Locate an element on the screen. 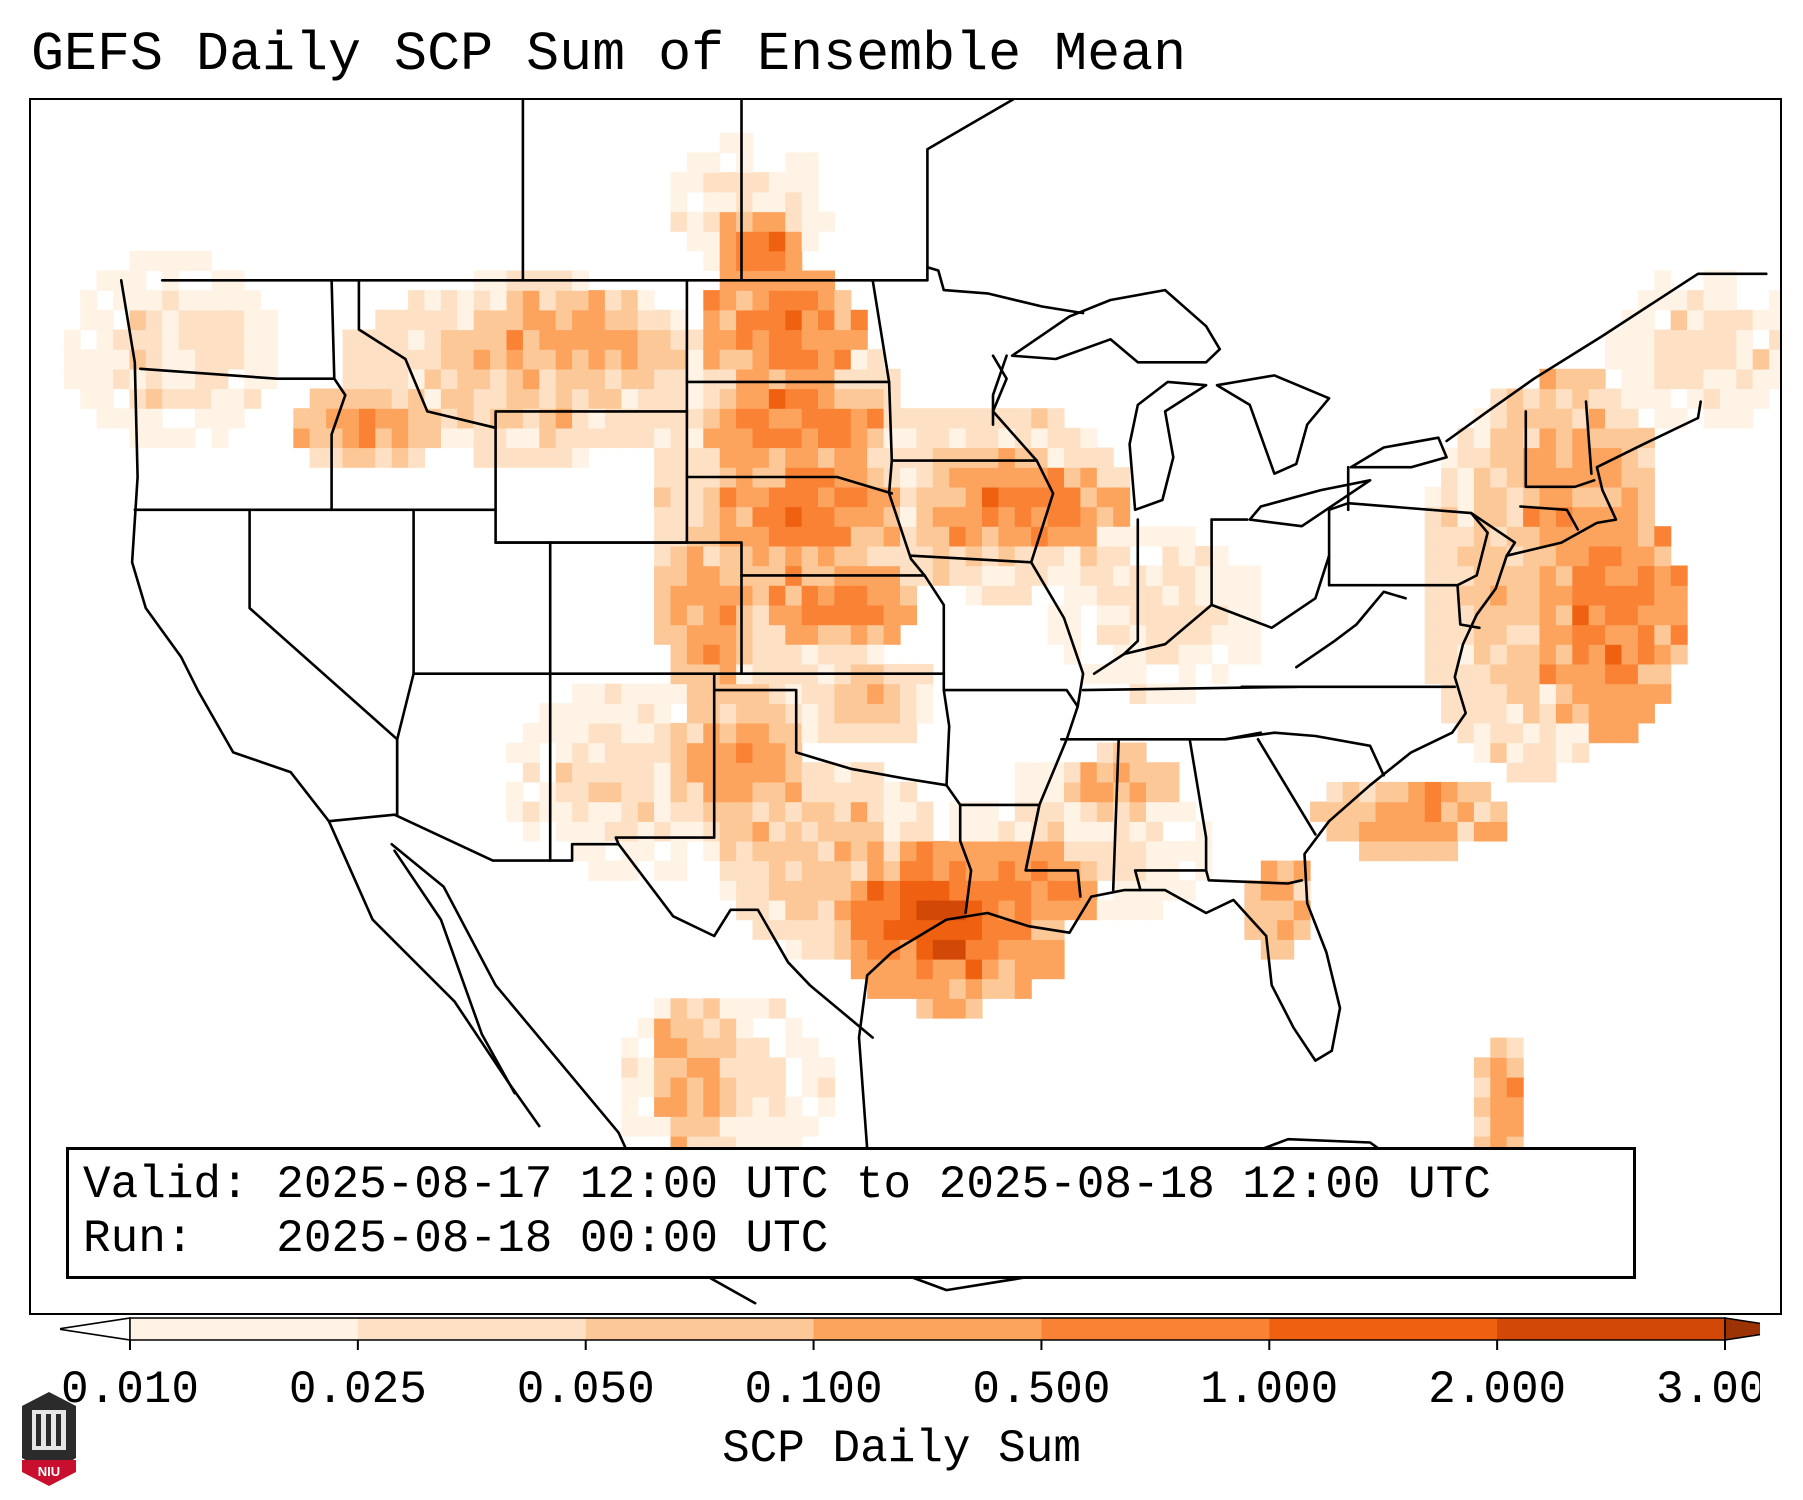 The image size is (1803, 1500). ia-mo is located at coordinates (971, 559).